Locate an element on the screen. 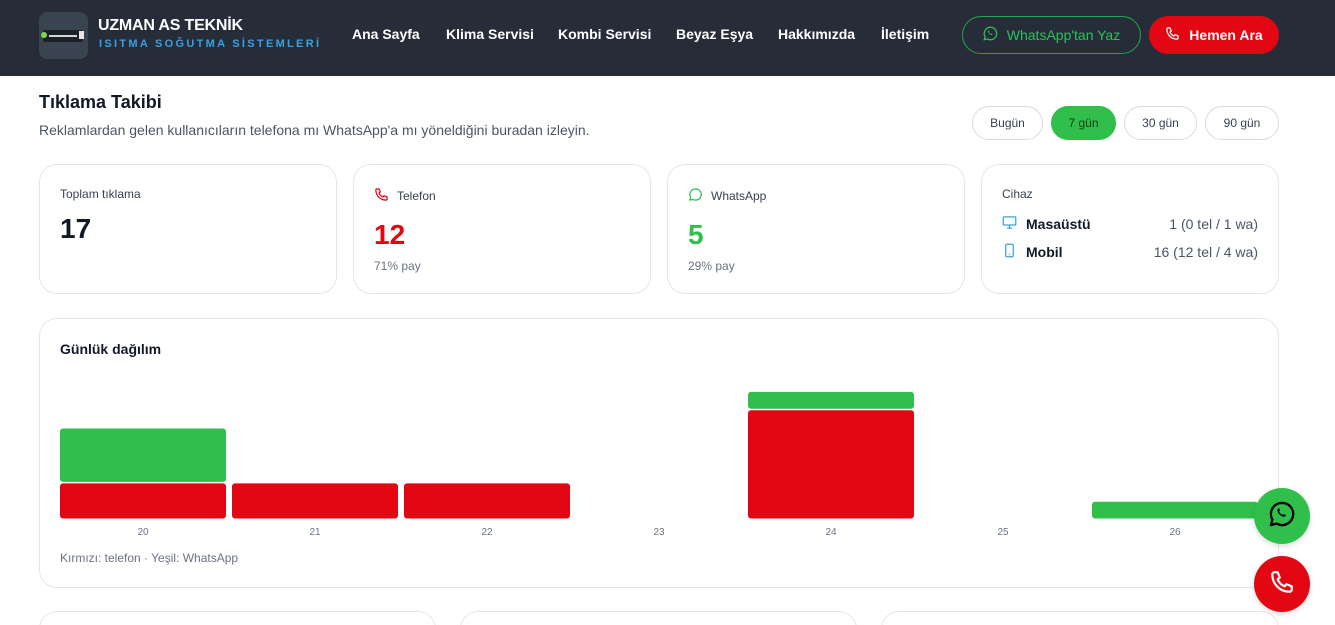 The height and width of the screenshot is (625, 1335). call-button-label: Hemen Ara is located at coordinates (1226, 35).